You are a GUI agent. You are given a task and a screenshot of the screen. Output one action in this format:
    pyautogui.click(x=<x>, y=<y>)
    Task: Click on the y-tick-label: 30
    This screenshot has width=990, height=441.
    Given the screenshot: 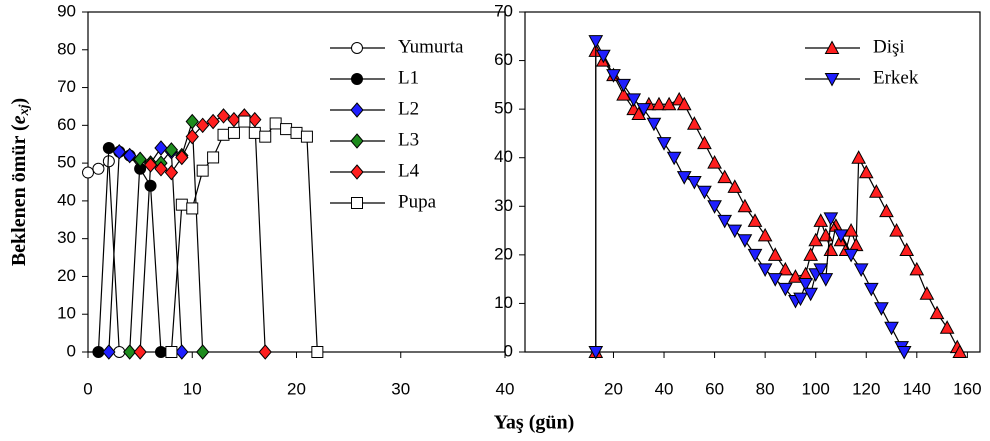 What is the action you would take?
    pyautogui.click(x=503, y=205)
    